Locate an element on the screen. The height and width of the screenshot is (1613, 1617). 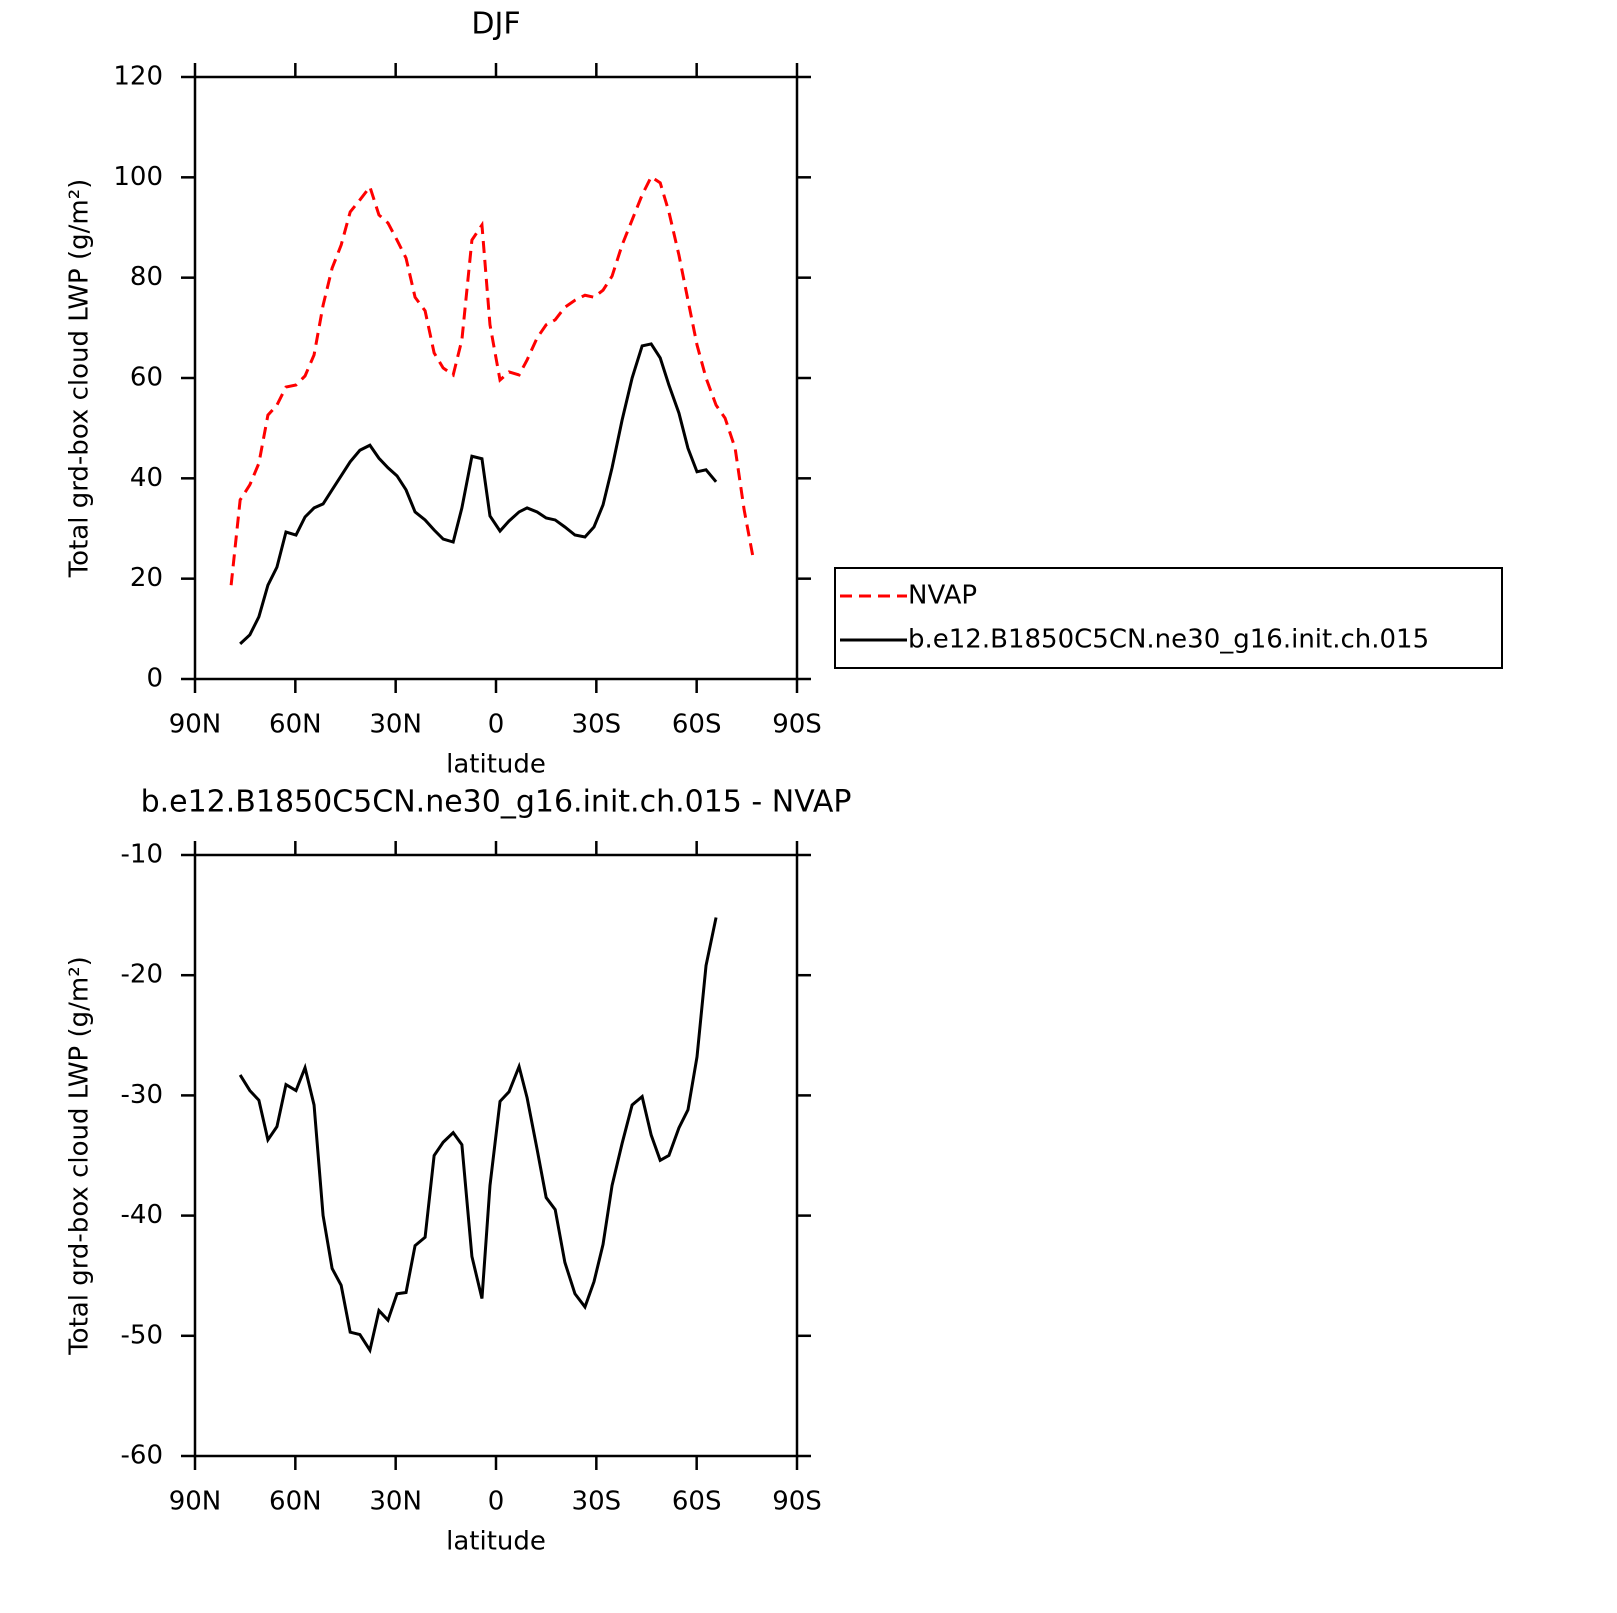
y-tick-label: 80 is located at coordinates (146, 277).